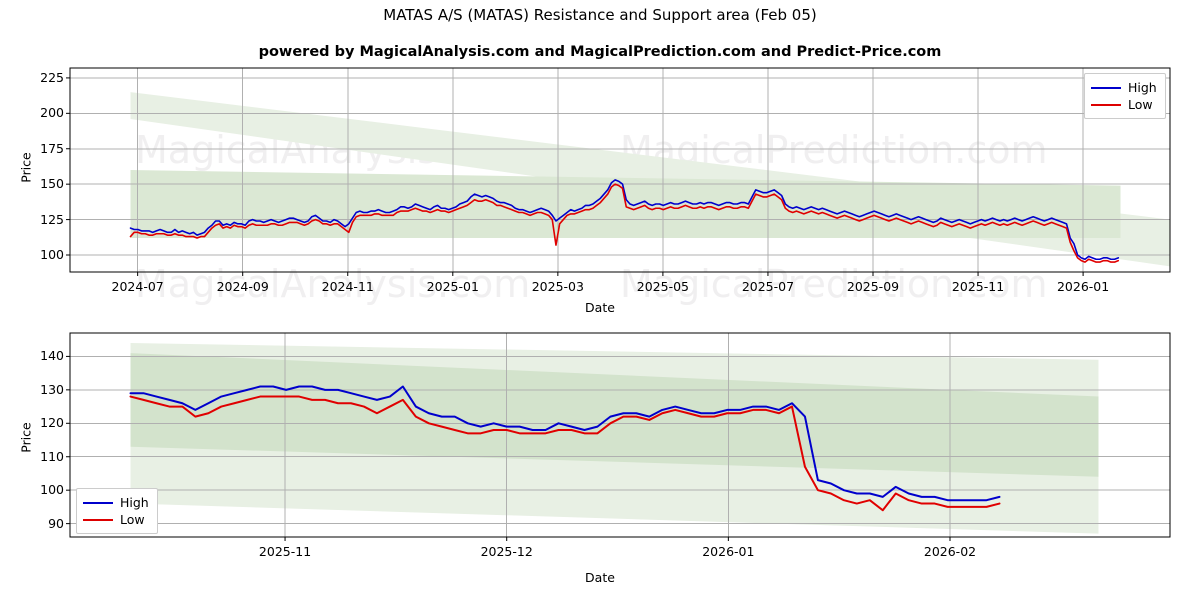 Image resolution: width=1200 pixels, height=600 pixels. I want to click on y-tick-label: 225, so click(52, 77).